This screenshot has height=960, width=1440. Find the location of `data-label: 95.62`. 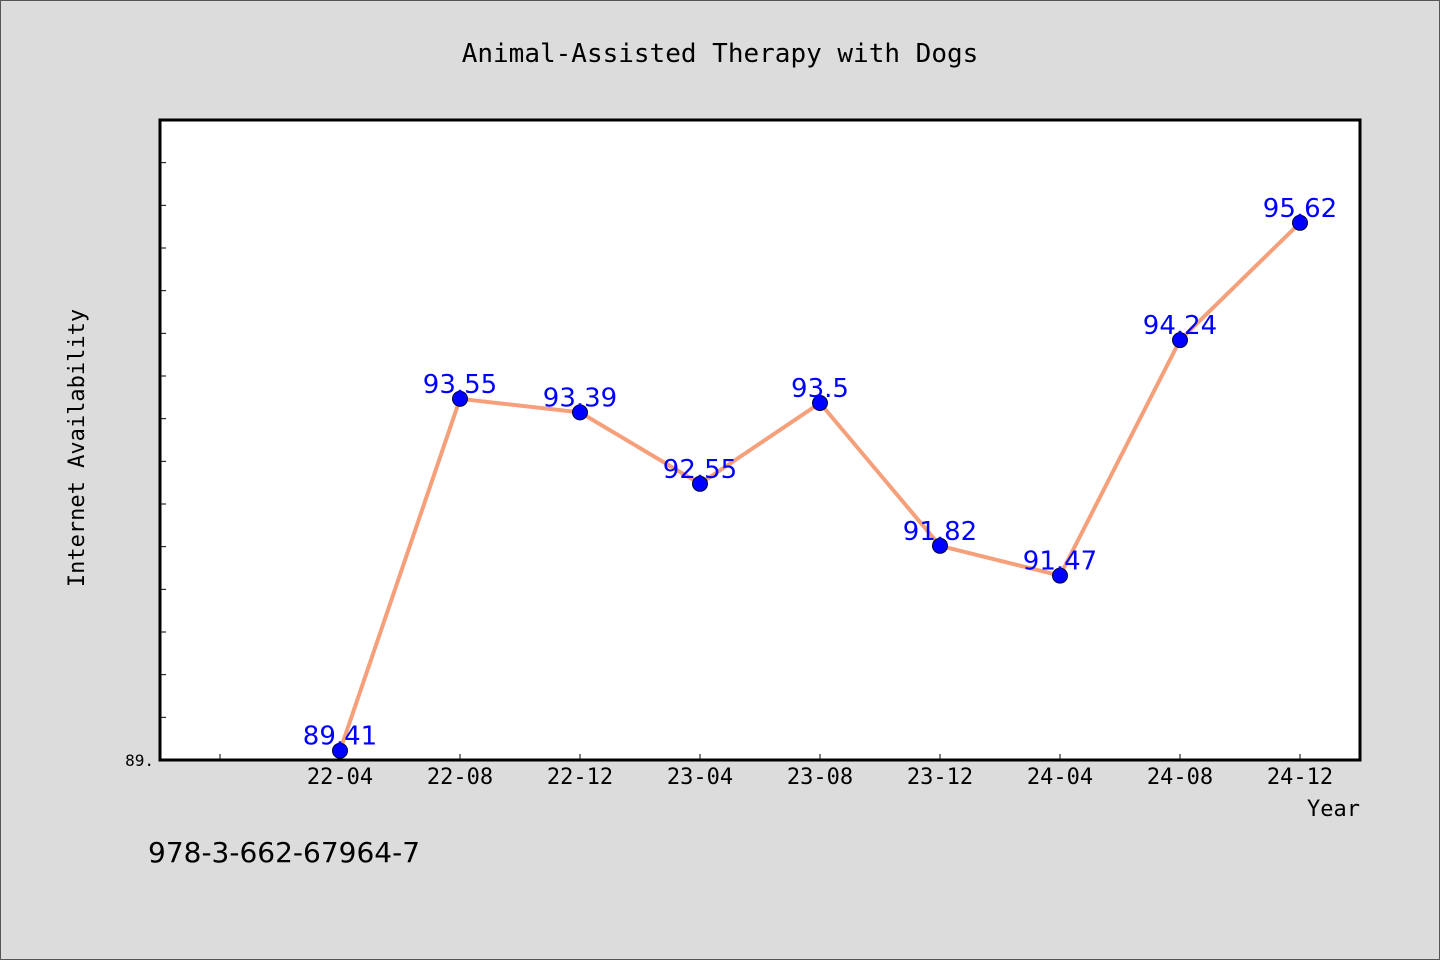

data-label: 95.62 is located at coordinates (1300, 209).